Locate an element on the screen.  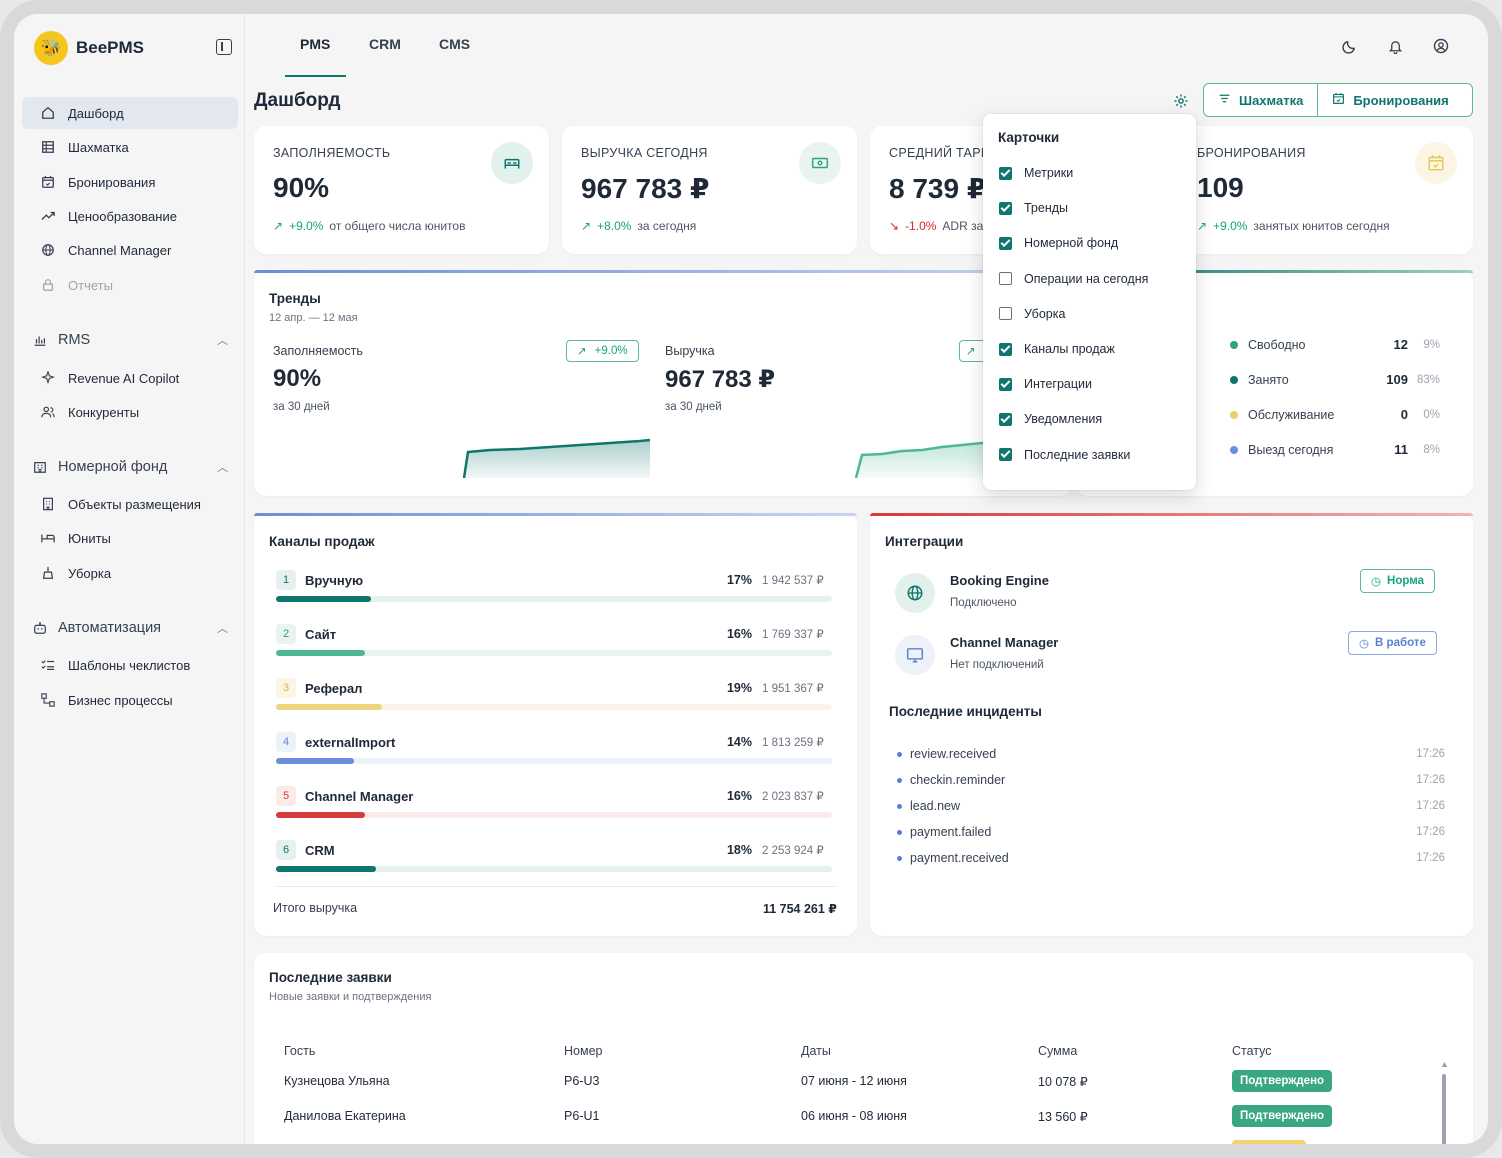
table-scrollbar is located at coordinates (1444, 1109).